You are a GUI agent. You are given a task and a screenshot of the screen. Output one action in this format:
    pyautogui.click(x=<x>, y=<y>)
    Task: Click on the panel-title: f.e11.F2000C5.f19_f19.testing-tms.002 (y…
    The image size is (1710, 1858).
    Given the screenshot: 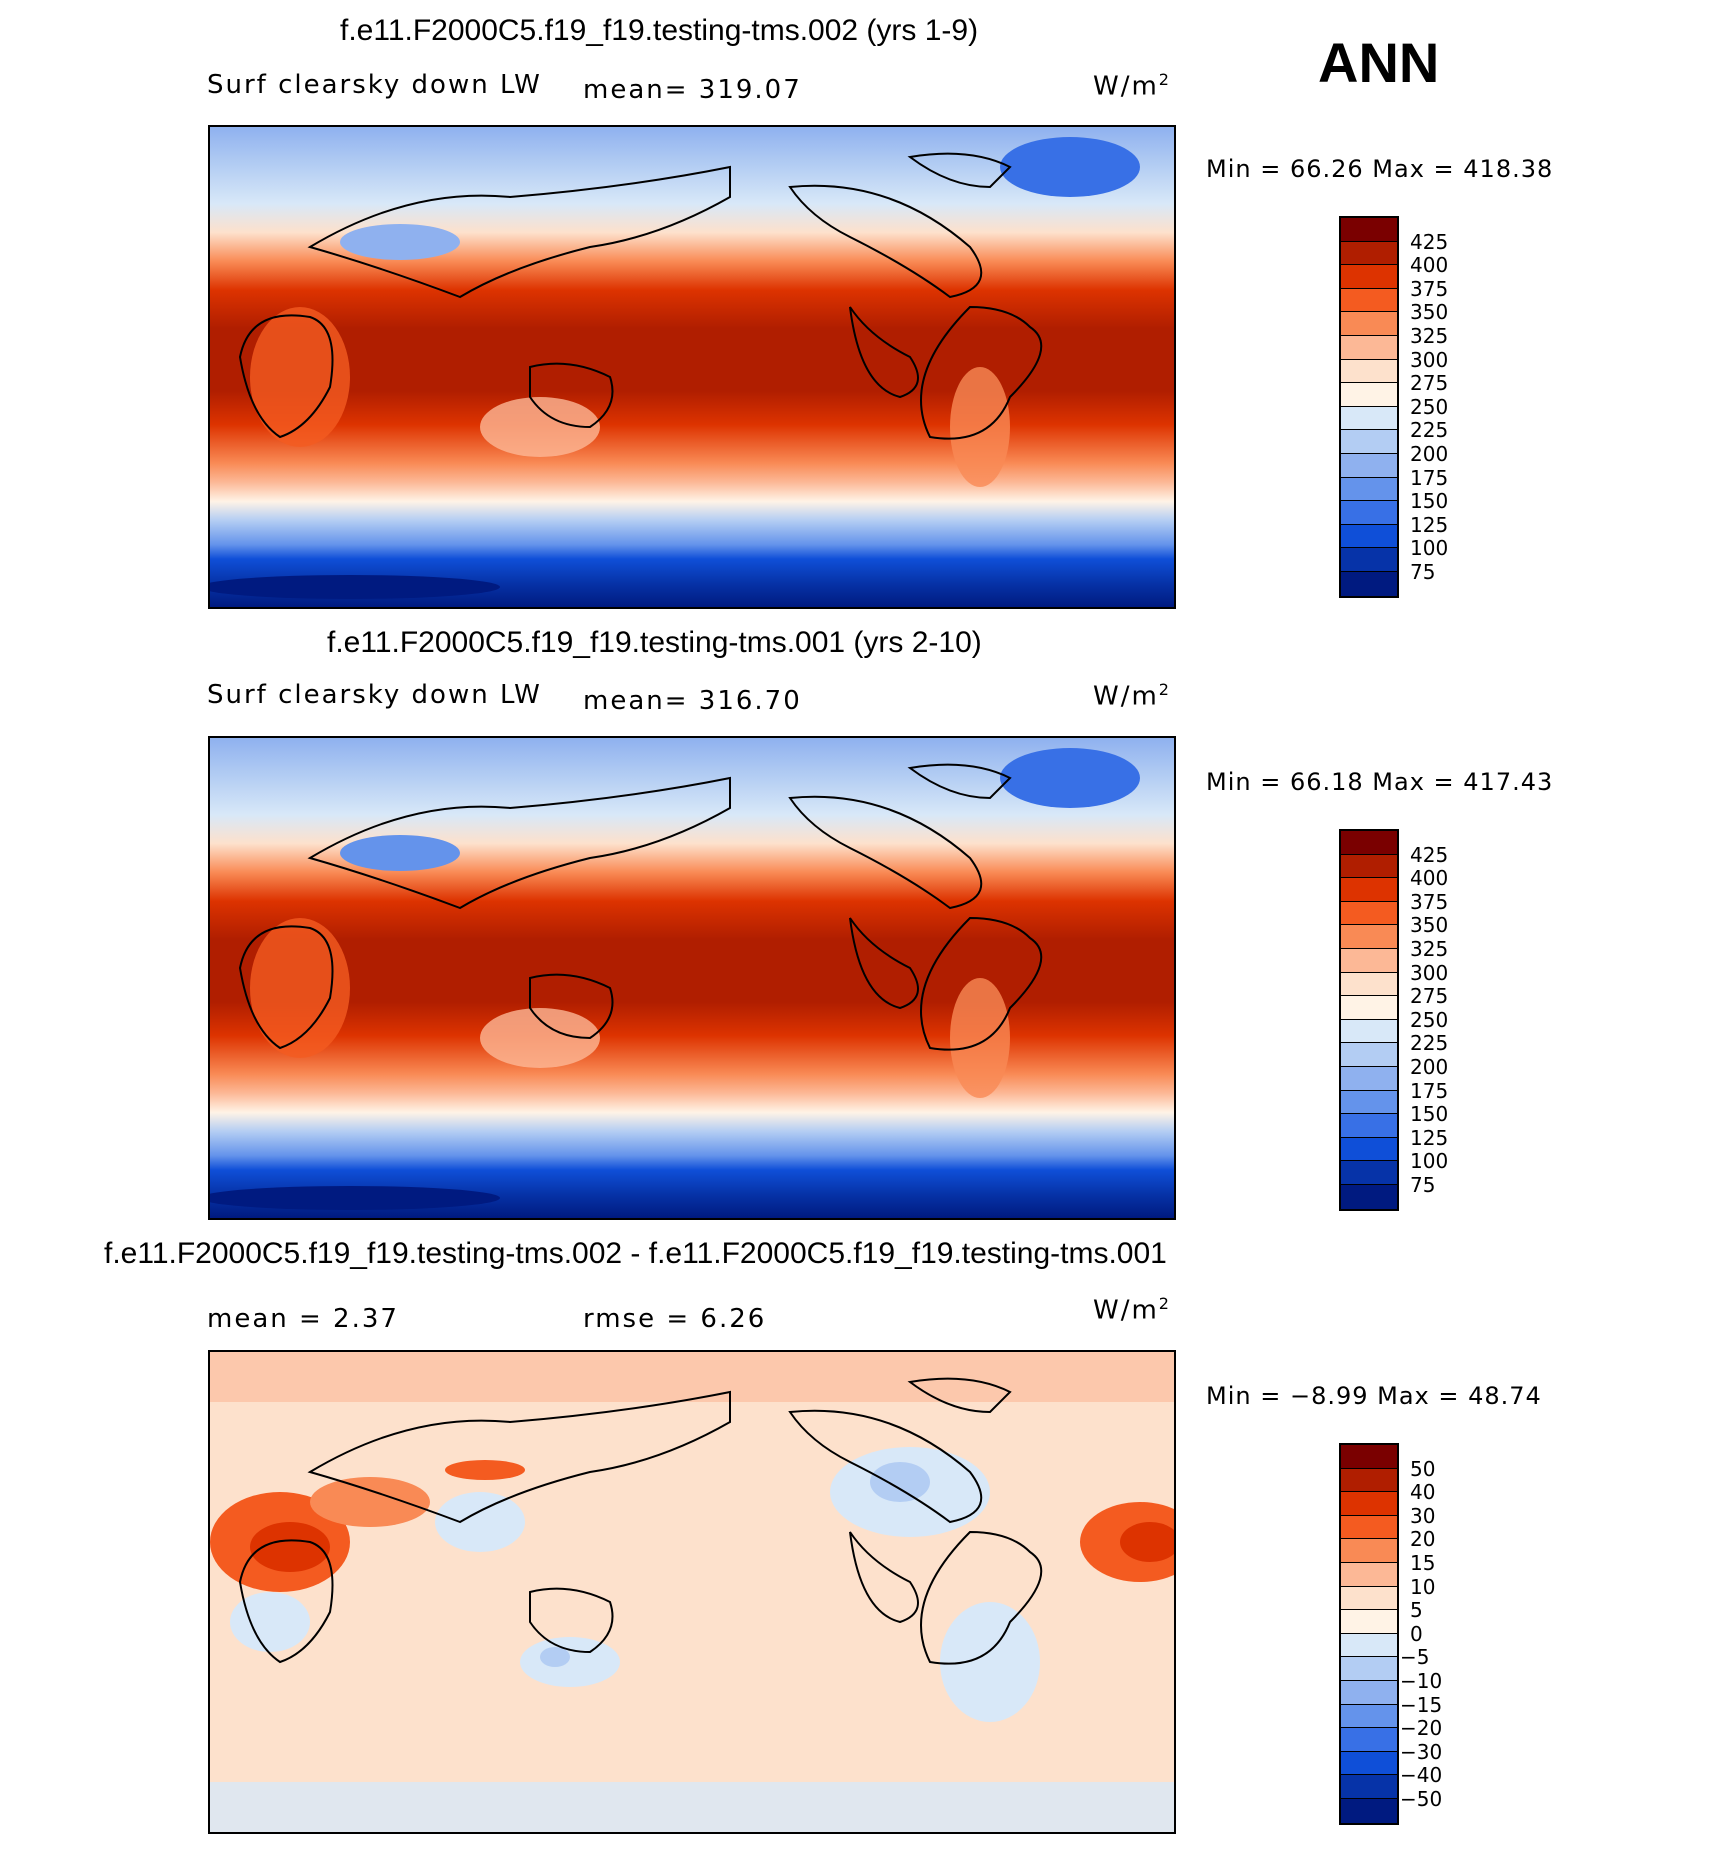 What is the action you would take?
    pyautogui.click(x=659, y=30)
    